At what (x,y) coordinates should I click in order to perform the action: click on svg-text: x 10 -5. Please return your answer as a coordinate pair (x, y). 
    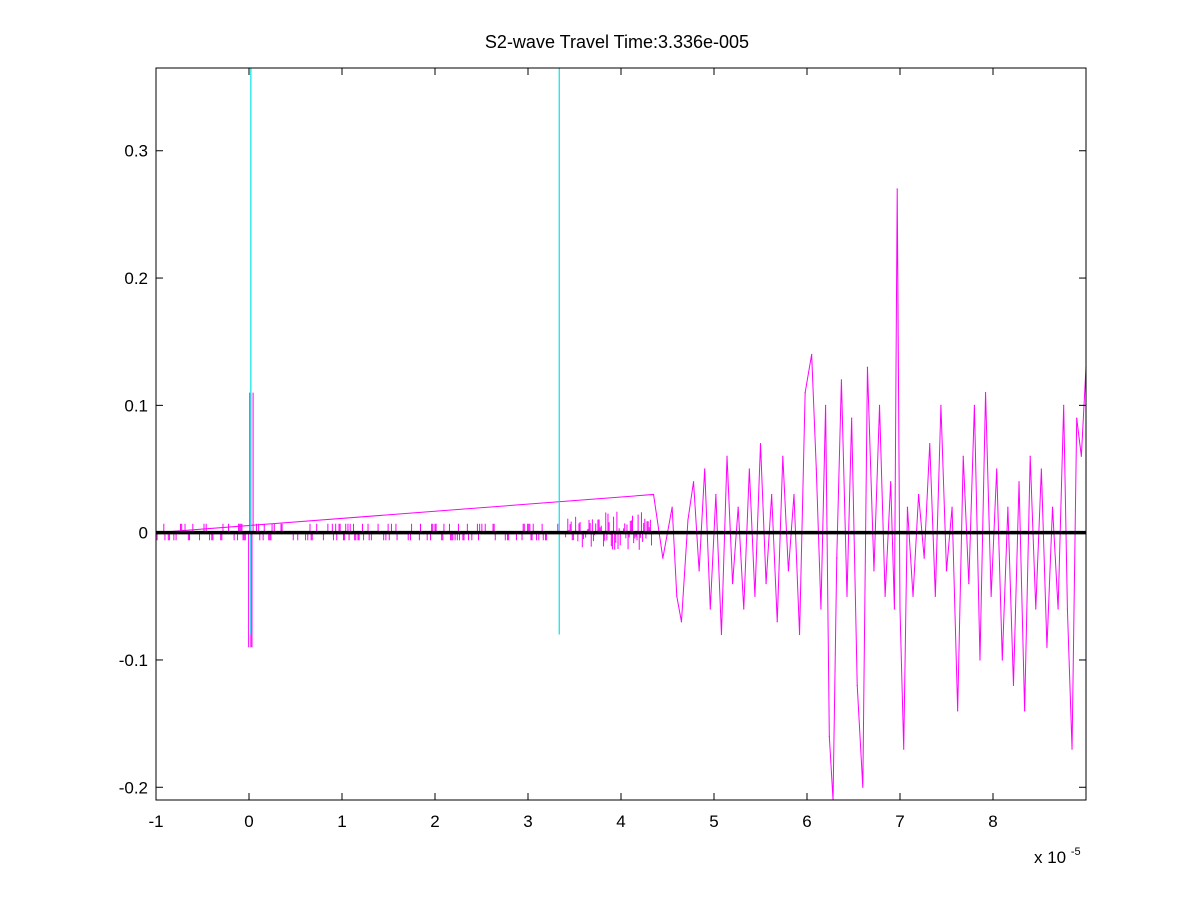
    Looking at the image, I should click on (1057, 856).